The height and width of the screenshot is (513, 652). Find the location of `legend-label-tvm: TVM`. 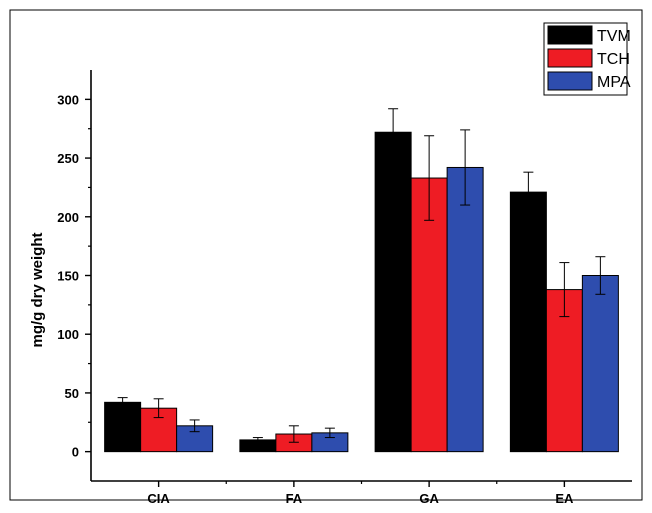

legend-label-tvm: TVM is located at coordinates (614, 36).